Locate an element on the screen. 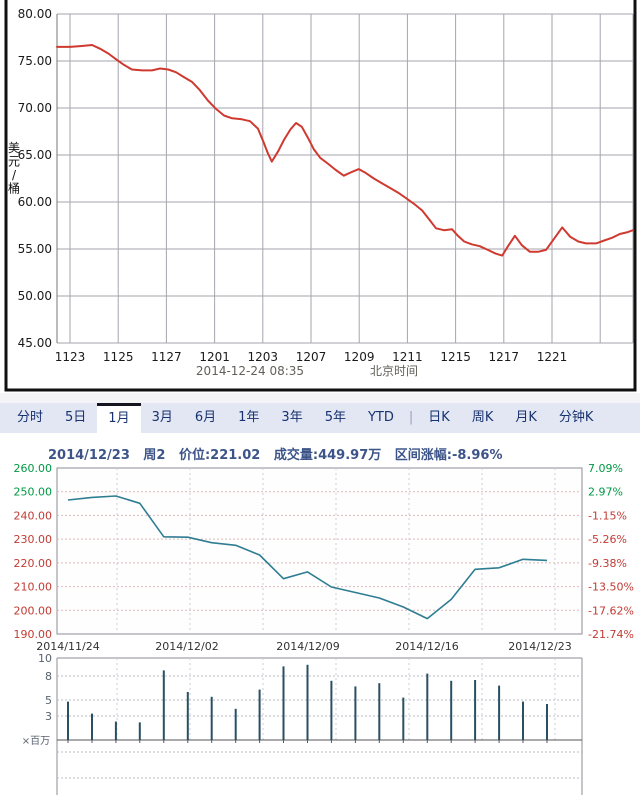  oil-footer-time: 2014-12-24 08:35 is located at coordinates (250, 371).